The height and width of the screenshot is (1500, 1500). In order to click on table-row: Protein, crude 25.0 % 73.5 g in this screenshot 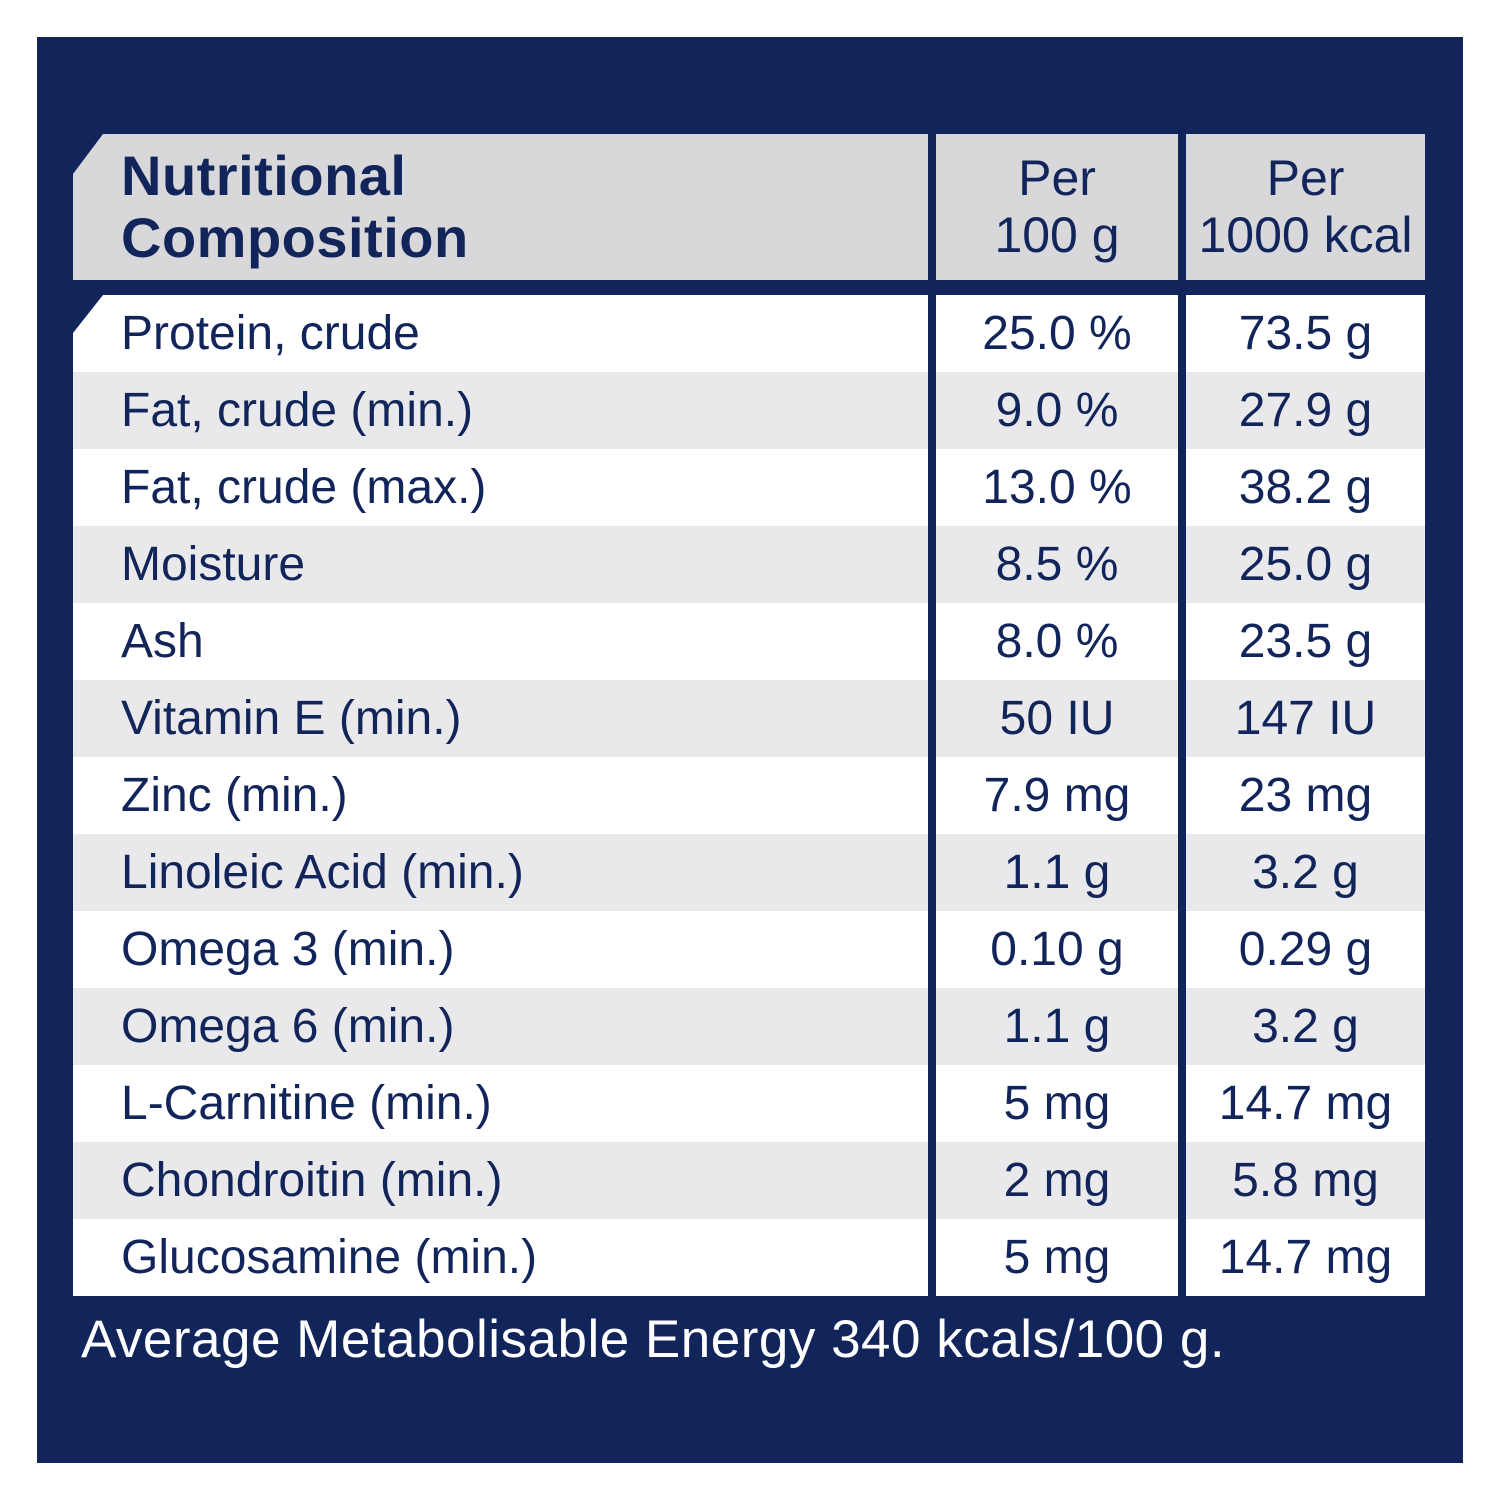, I will do `click(749, 333)`.